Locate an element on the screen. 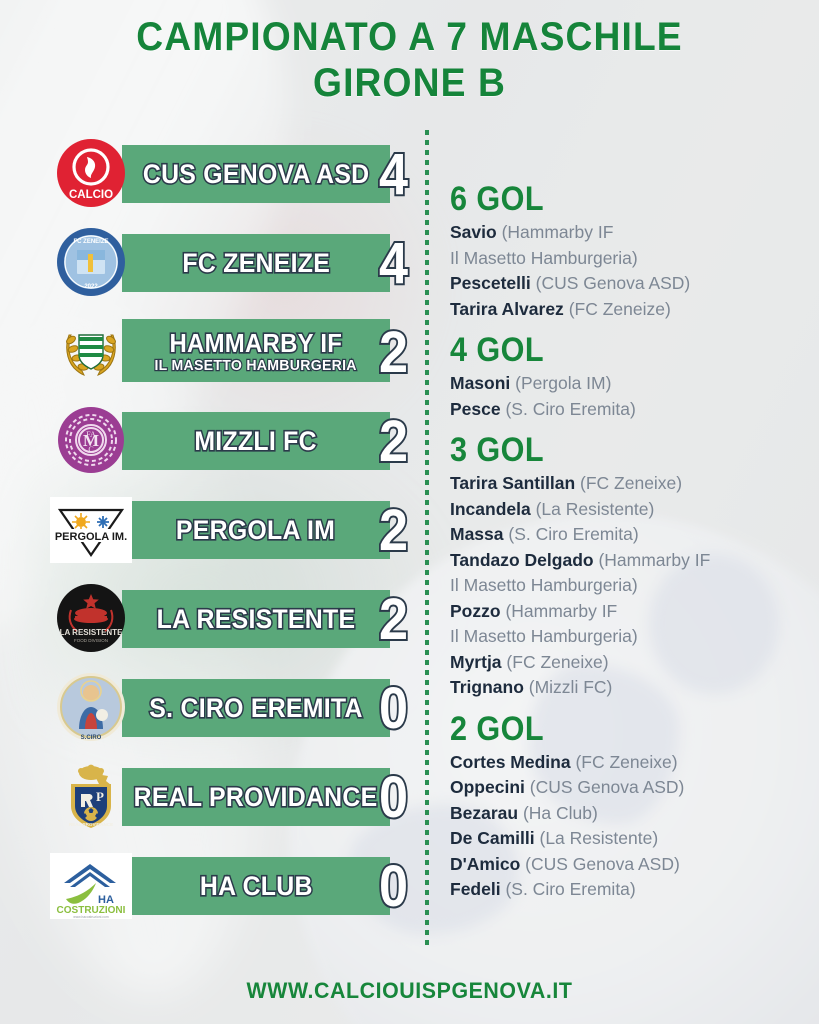  real-providance-logo: P REAL PROVIDANCE is located at coordinates (91, 796).